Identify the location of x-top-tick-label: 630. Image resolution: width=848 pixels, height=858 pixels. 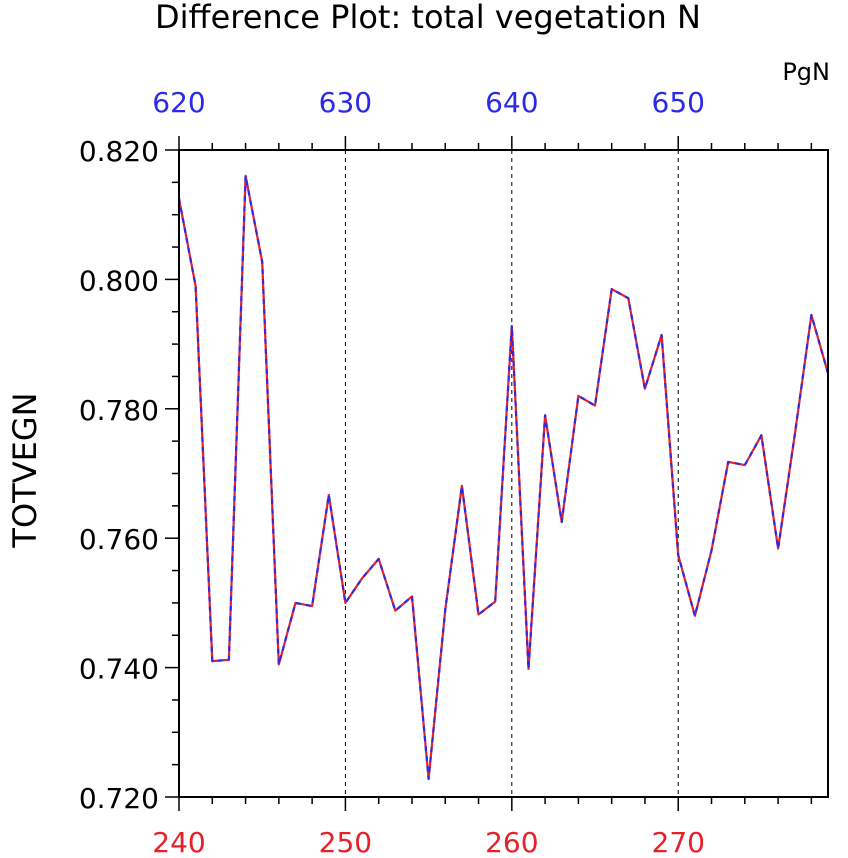
(345, 102).